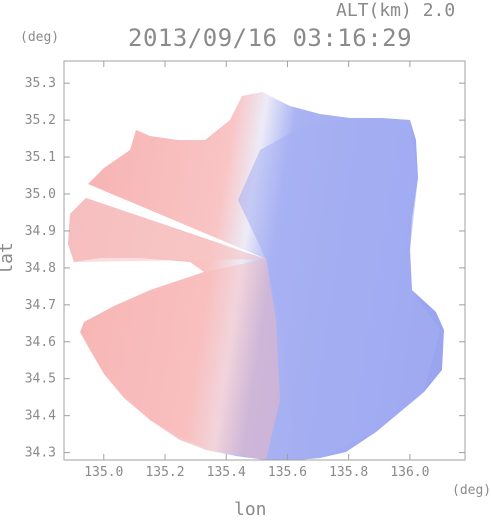 This screenshot has width=491, height=521. I want to click on y-tick-label: 35.2, so click(40, 120).